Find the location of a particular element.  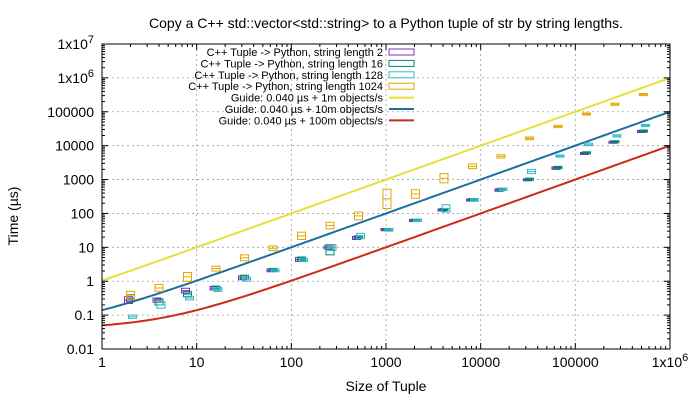

y-tick-label: 1x10⁶ is located at coordinates (76, 77).